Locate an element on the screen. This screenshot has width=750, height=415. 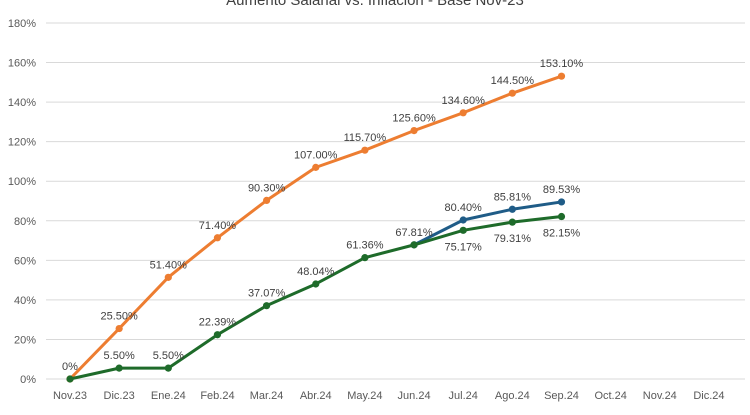
x-tick-label: Abr.24 is located at coordinates (316, 396).